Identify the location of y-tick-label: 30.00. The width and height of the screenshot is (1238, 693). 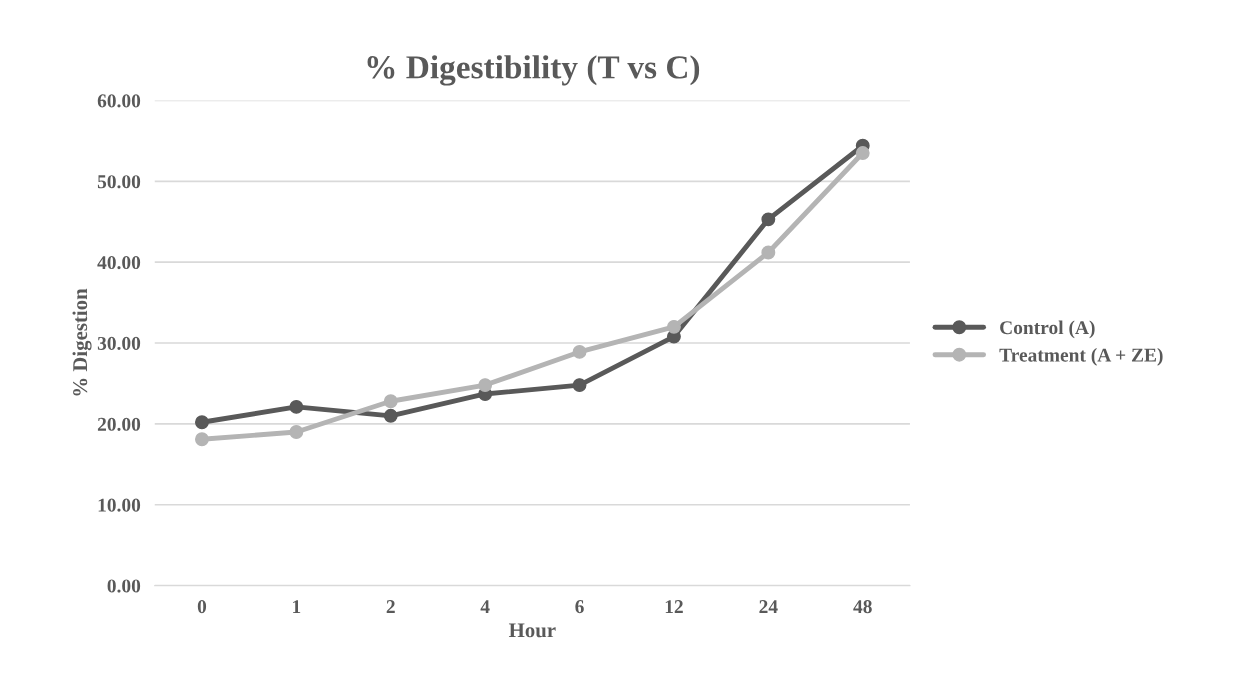
(119, 343).